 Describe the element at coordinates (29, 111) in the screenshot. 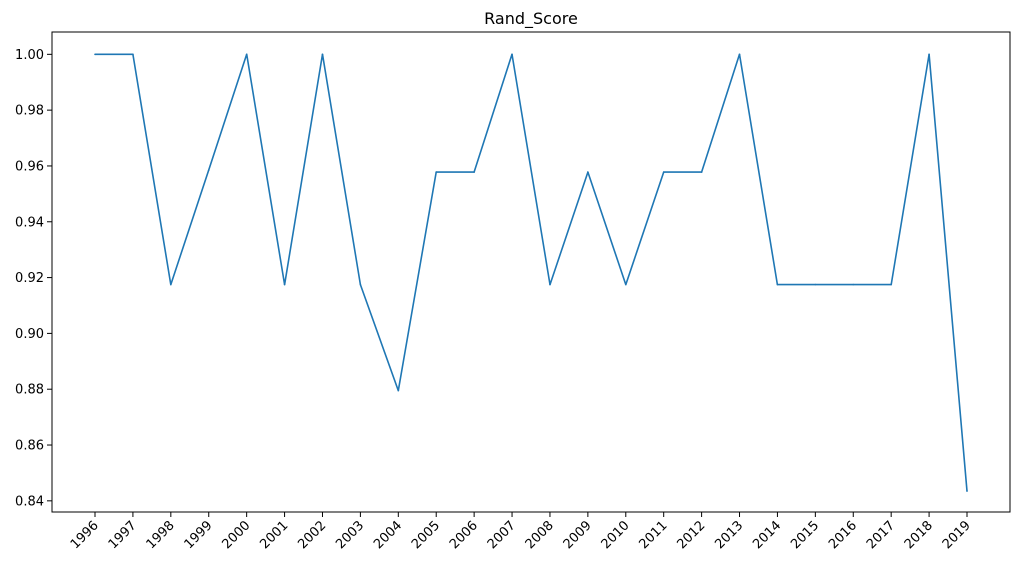

I see `y-tick-label: 0.98` at that location.